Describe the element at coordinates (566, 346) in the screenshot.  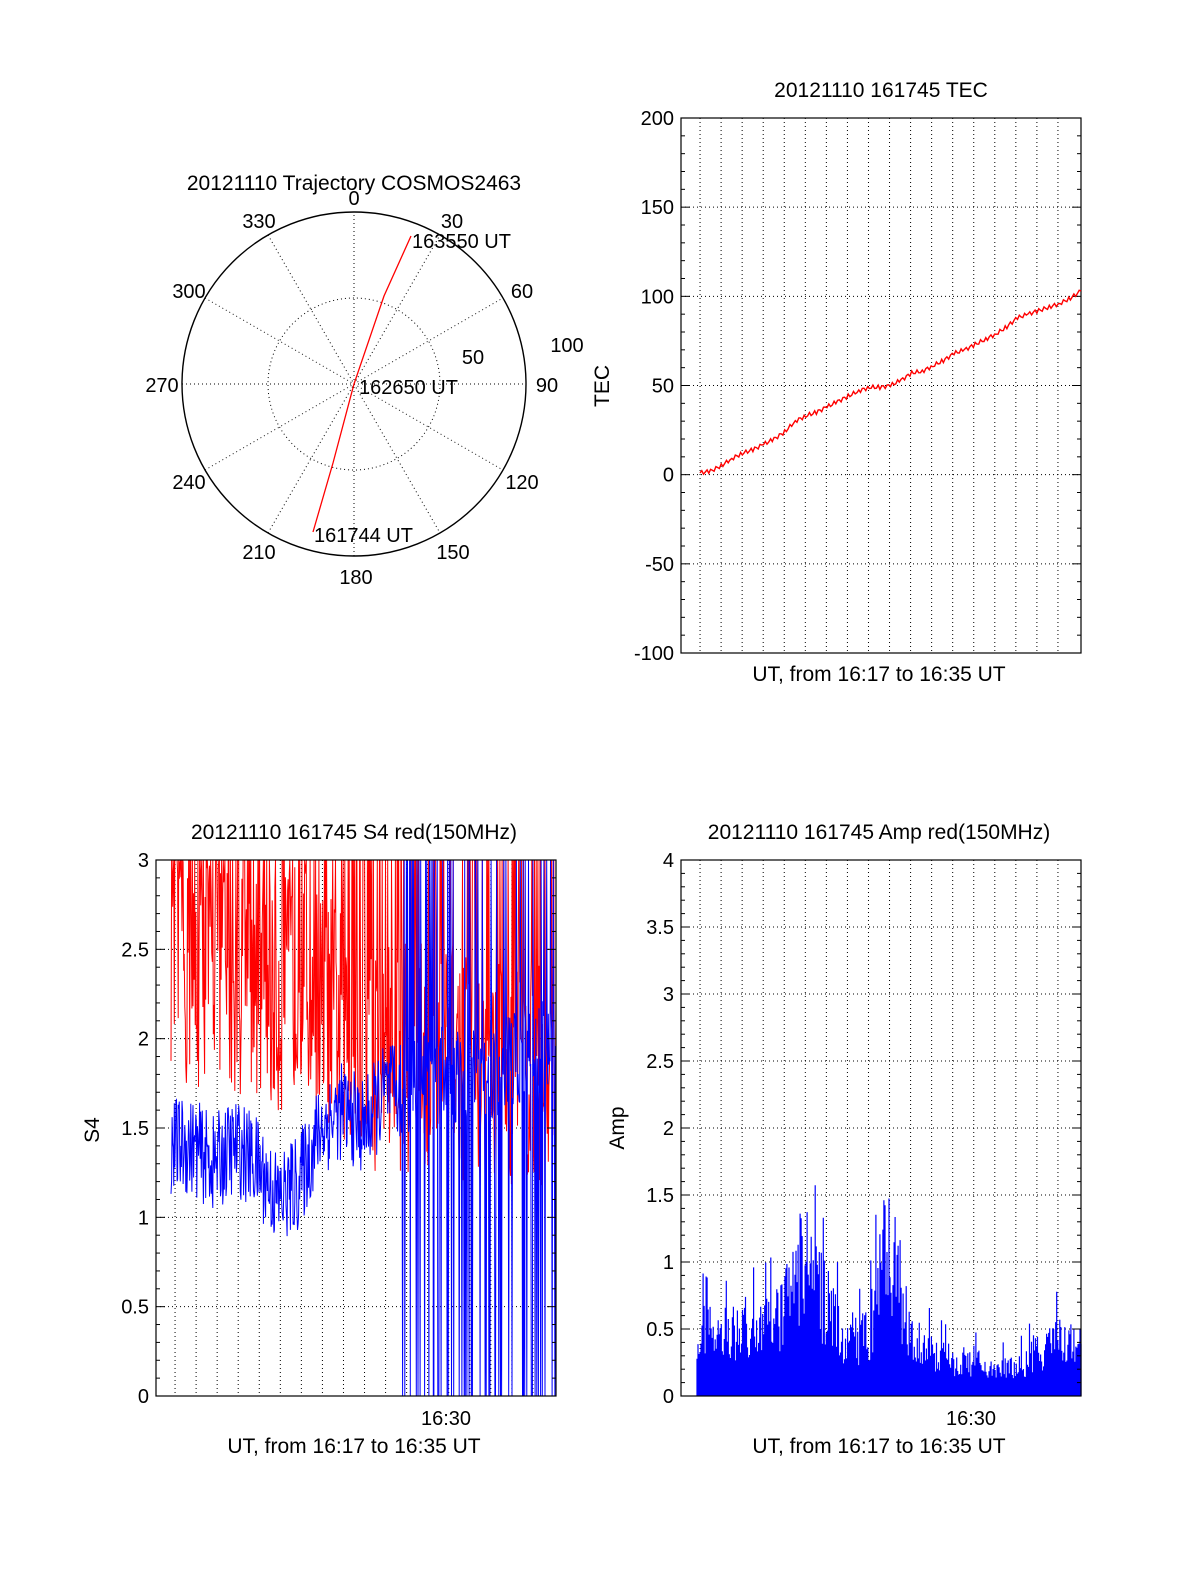
I see `radius-label-100: 100` at that location.